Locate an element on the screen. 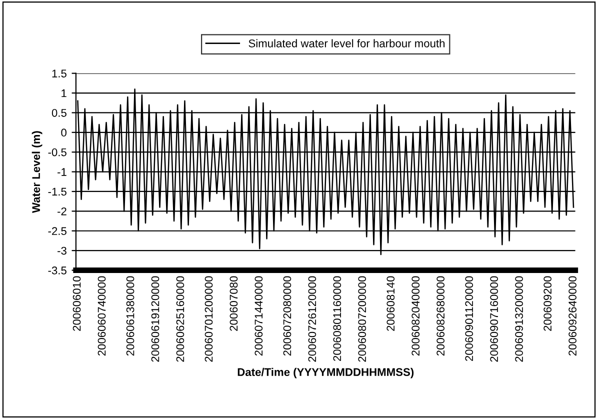  x-tick-label: 20060701200000 is located at coordinates (208, 319).